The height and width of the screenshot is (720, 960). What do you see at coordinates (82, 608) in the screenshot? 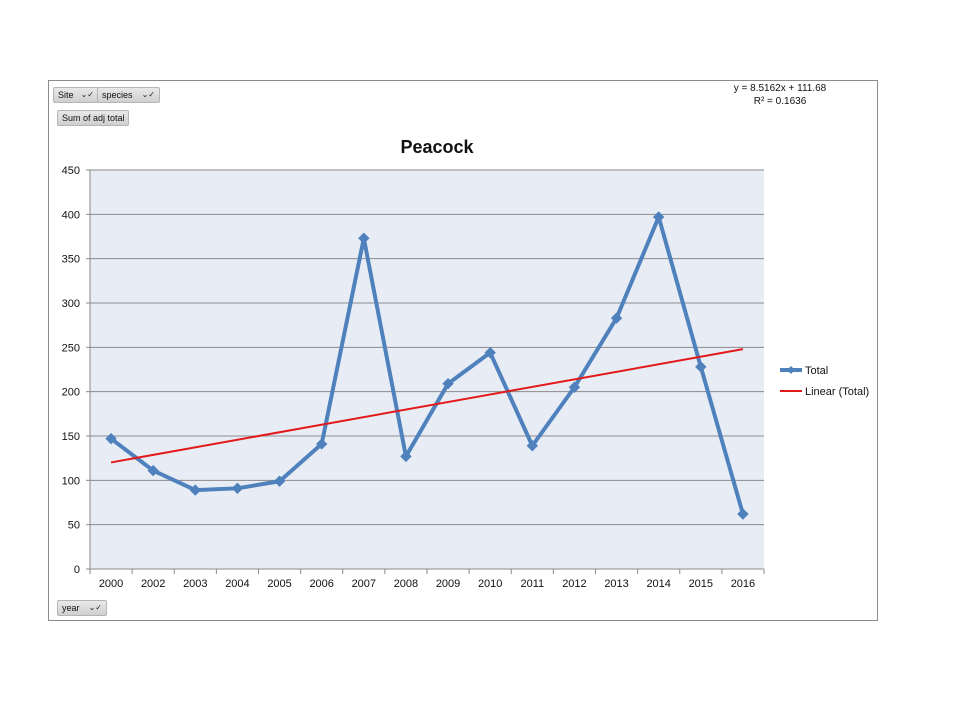
I see `year-filter-button: year ⌄✓` at bounding box center [82, 608].